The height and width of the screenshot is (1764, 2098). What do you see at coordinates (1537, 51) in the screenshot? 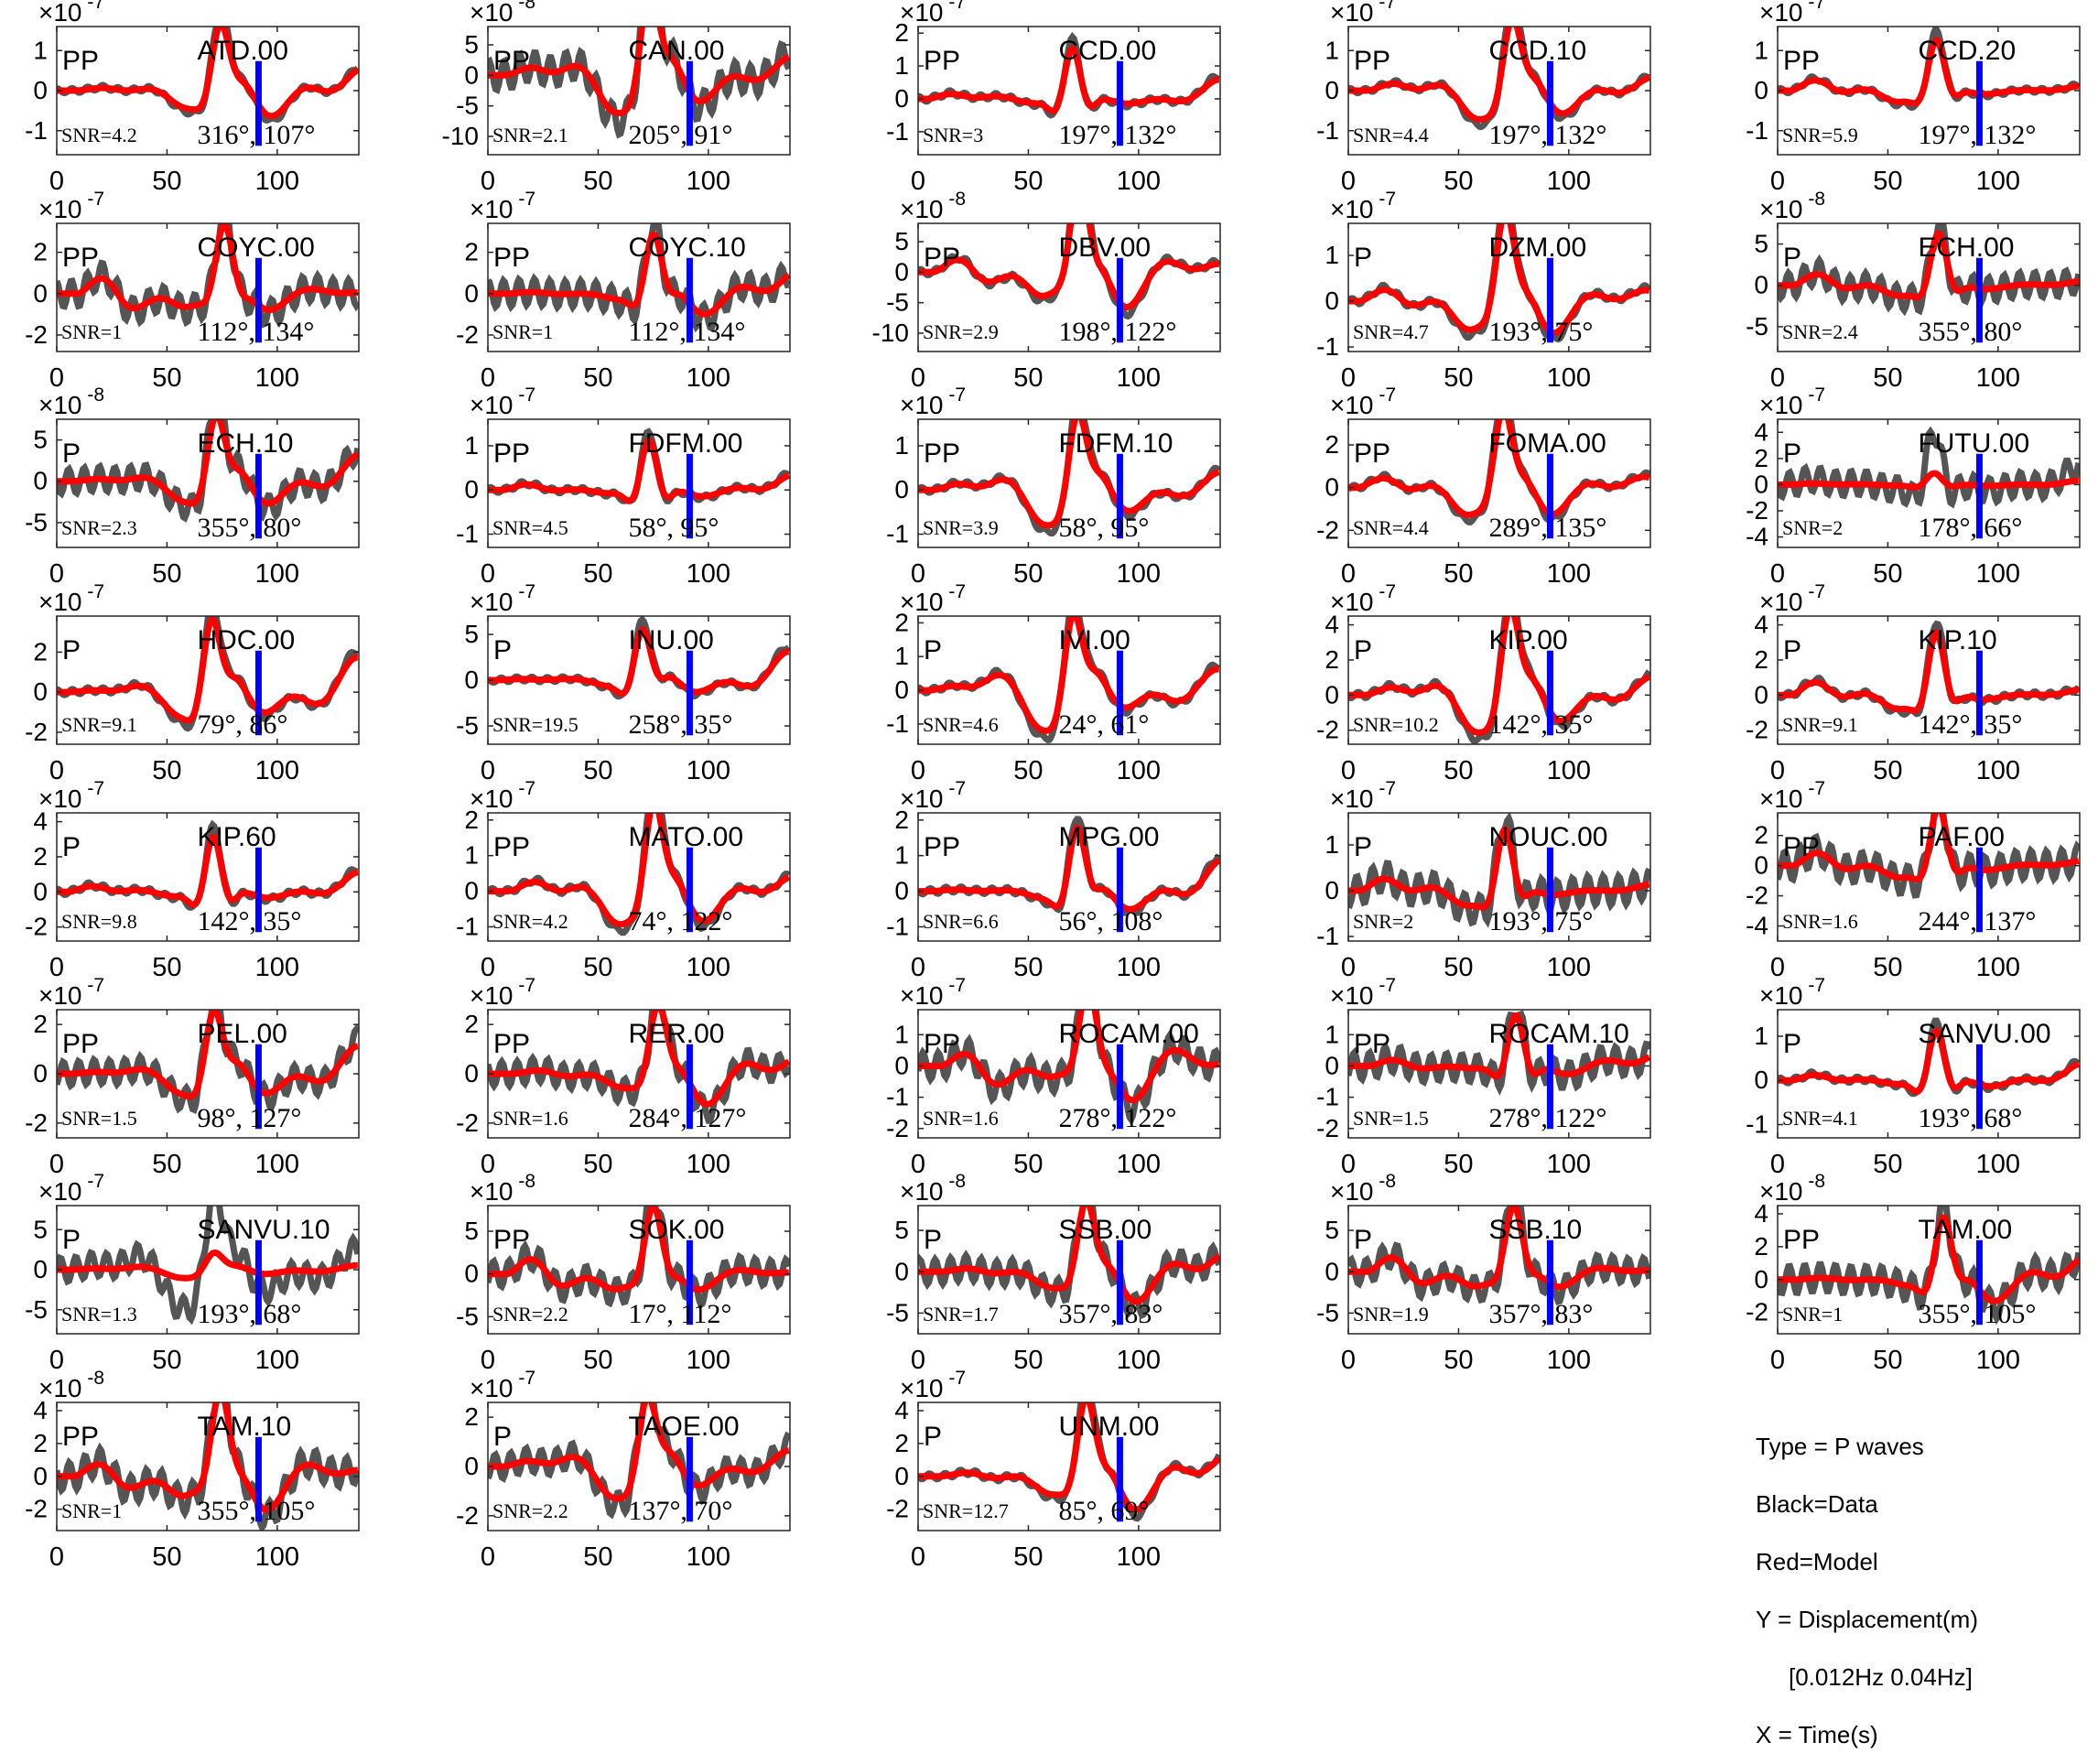
I see `station-label: CCD.10` at bounding box center [1537, 51].